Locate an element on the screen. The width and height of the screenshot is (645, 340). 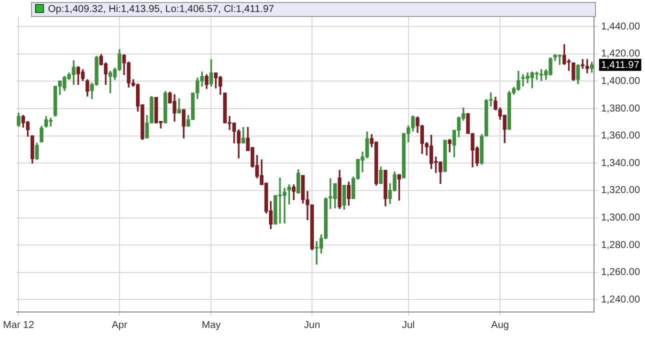
text: 1,411.97 is located at coordinates (620, 66).